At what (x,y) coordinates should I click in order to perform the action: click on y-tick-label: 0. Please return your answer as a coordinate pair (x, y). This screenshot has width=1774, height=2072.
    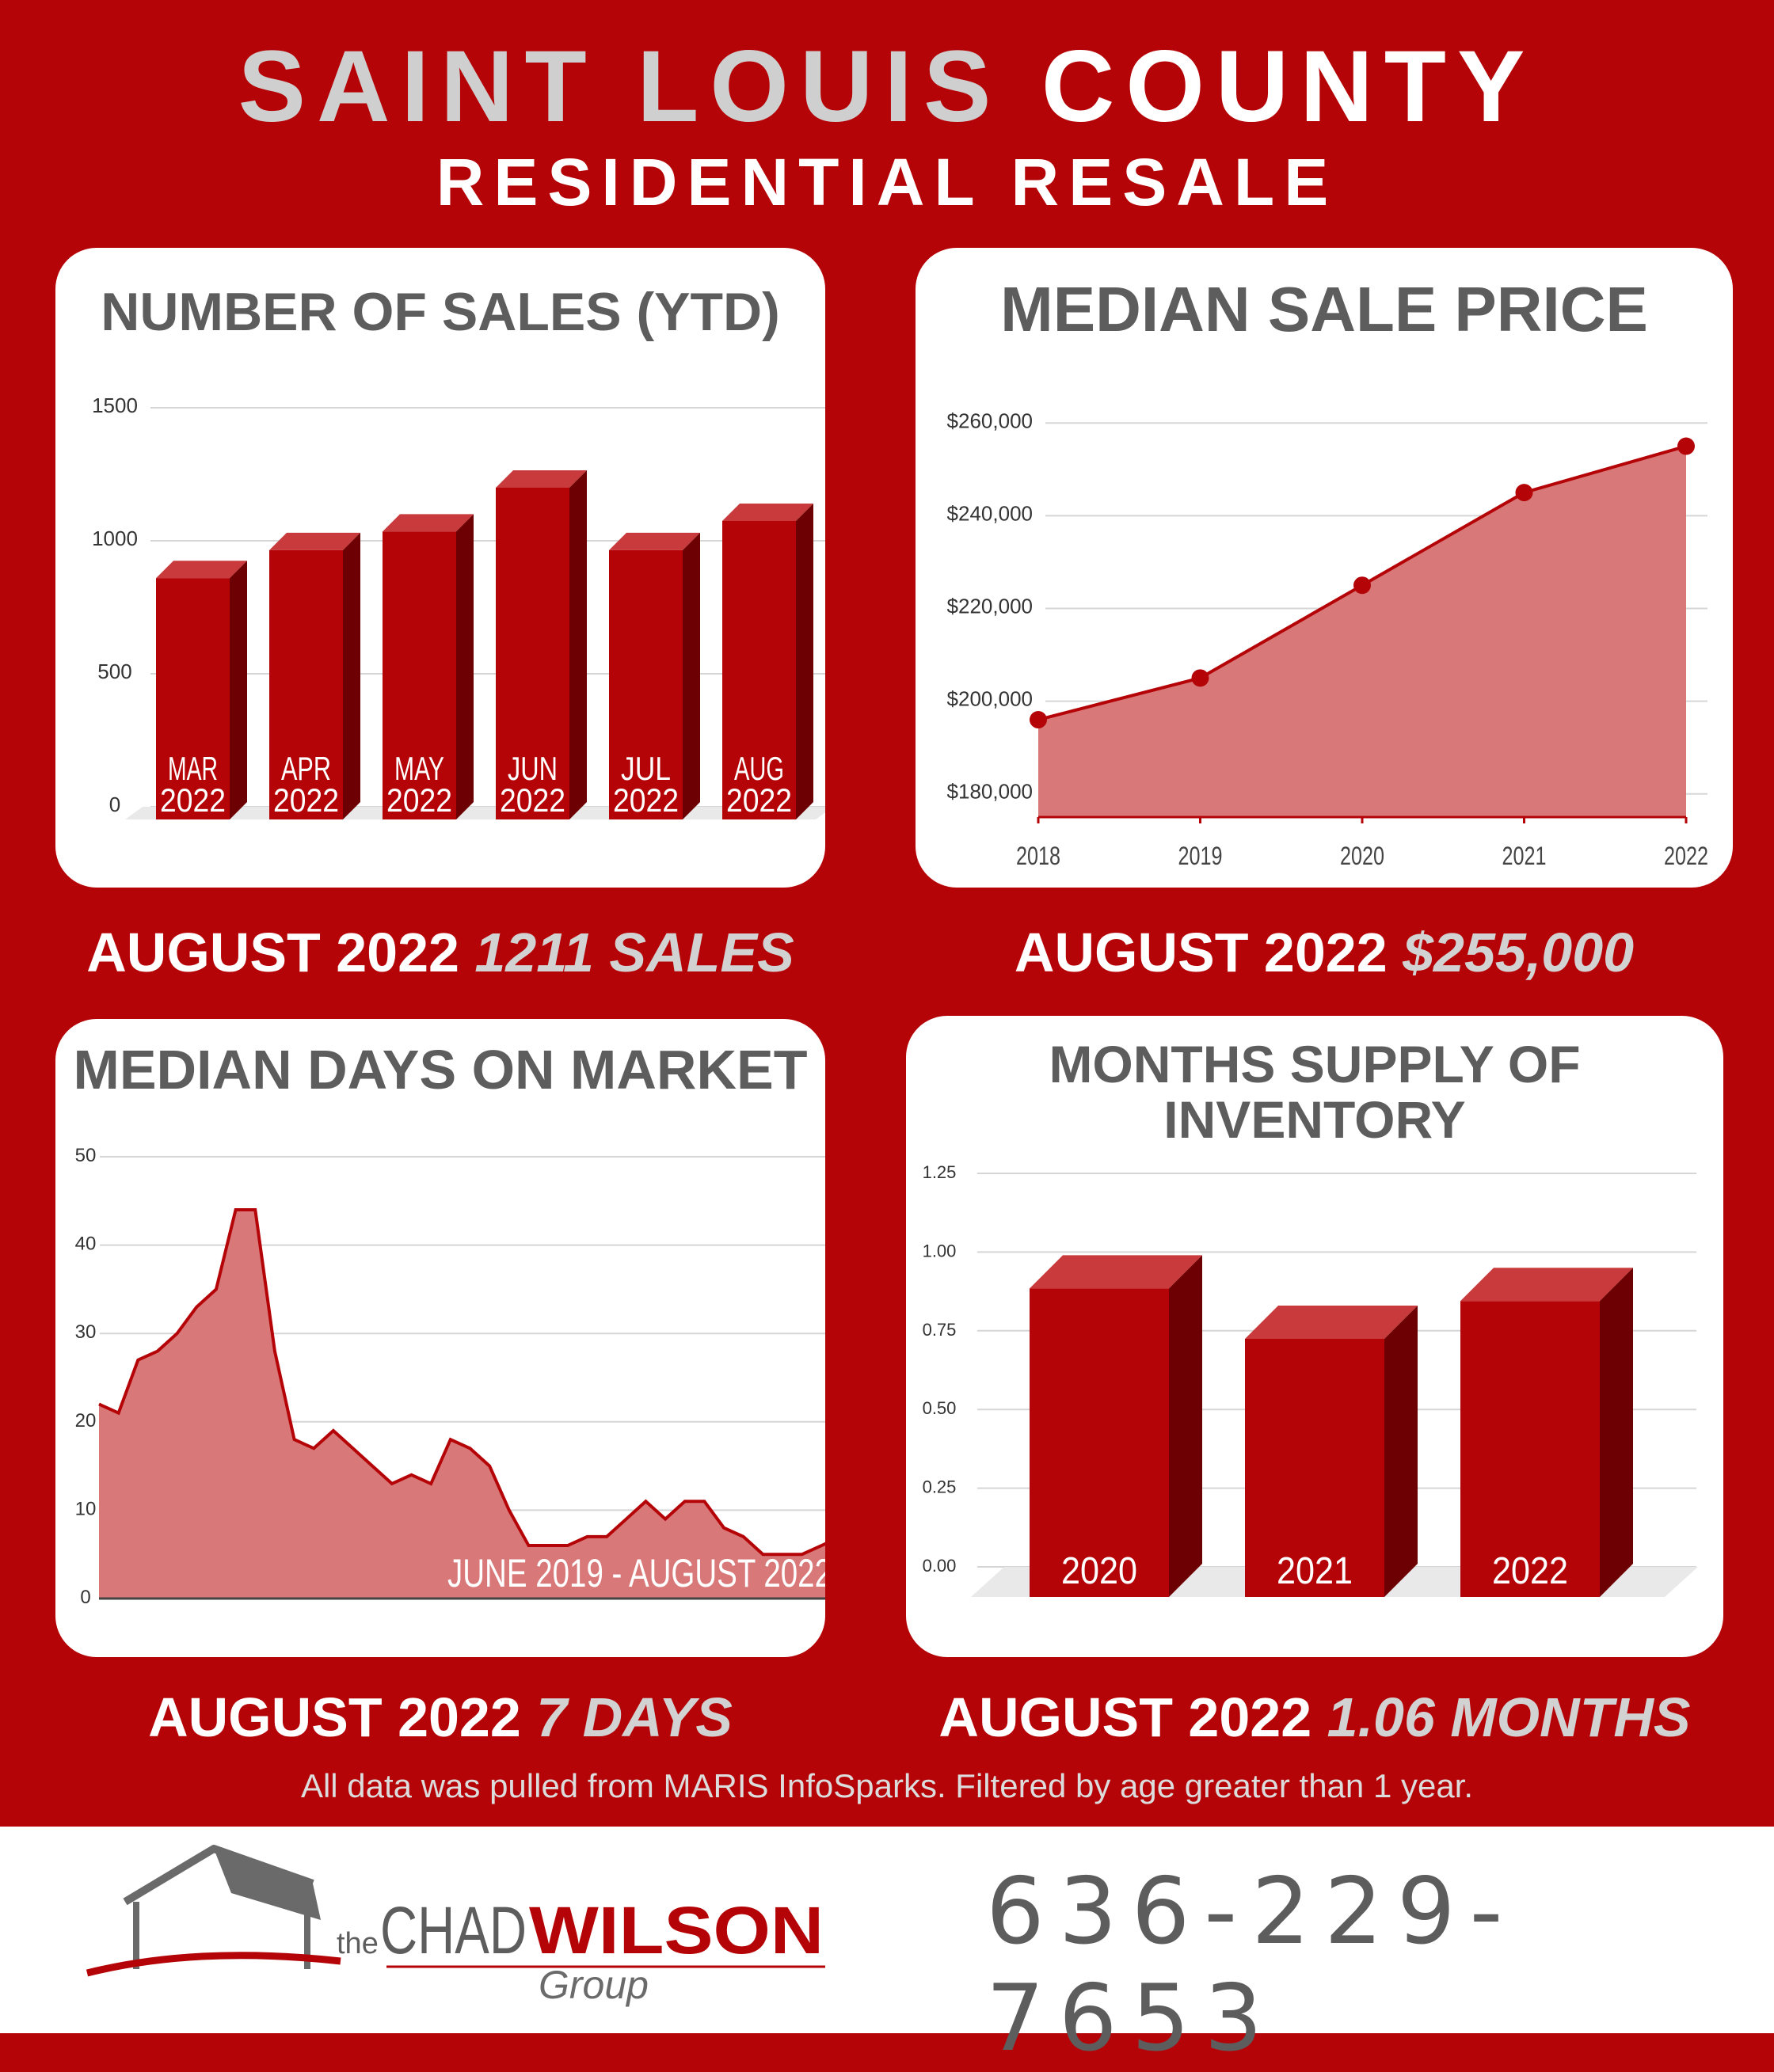
    Looking at the image, I should click on (115, 804).